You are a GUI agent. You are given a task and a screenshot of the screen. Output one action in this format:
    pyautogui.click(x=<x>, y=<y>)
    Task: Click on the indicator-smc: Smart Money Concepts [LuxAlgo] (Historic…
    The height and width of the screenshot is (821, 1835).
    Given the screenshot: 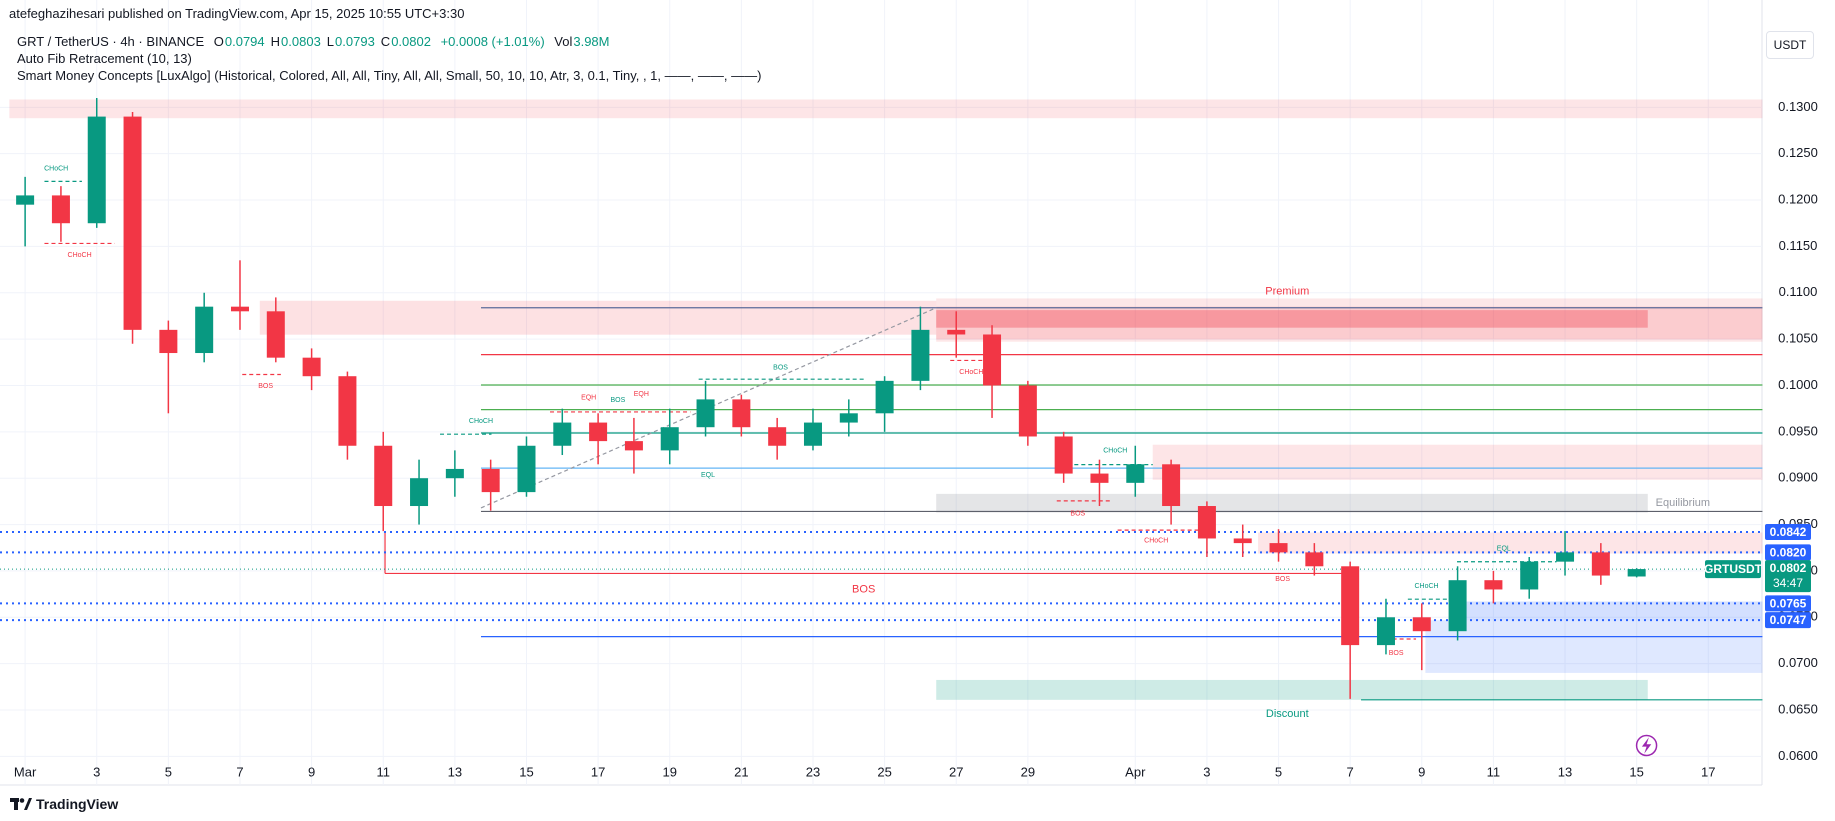 What is the action you would take?
    pyautogui.click(x=389, y=75)
    